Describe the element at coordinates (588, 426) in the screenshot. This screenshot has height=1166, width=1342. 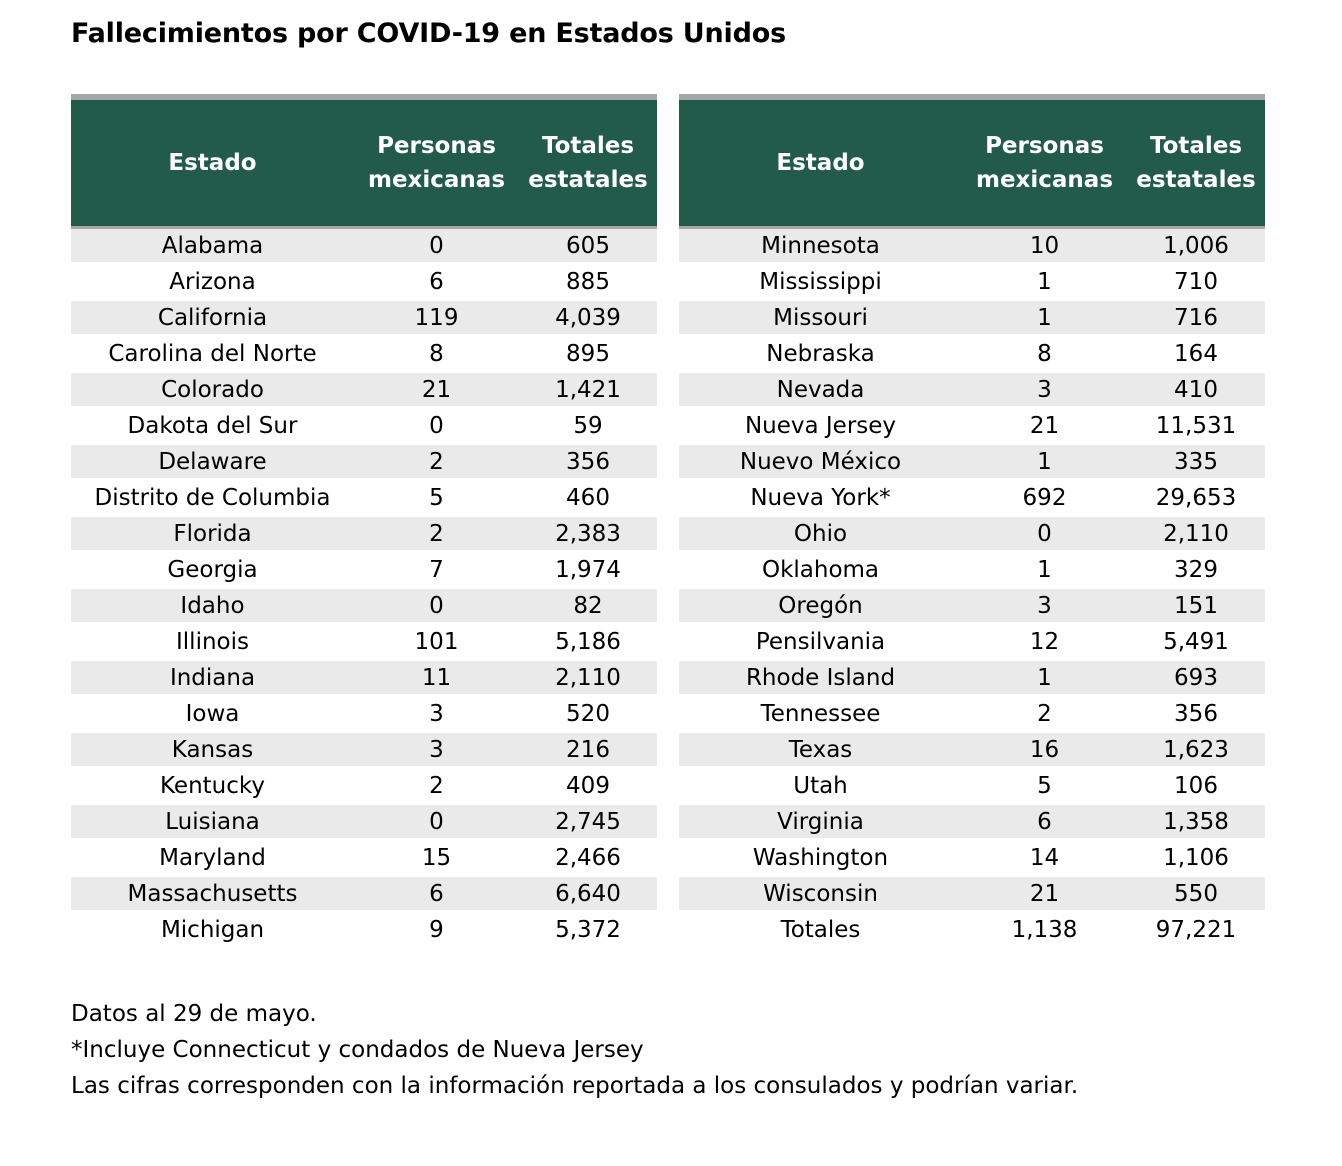
I see `cell-totales-estatales: 59` at that location.